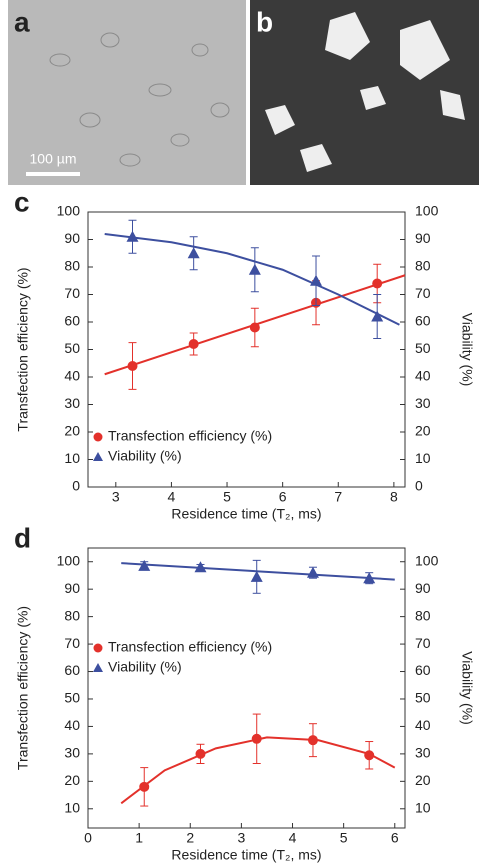 The image size is (479, 868). Describe the element at coordinates (88, 838) in the screenshot. I see `x-tick-label: 0` at that location.